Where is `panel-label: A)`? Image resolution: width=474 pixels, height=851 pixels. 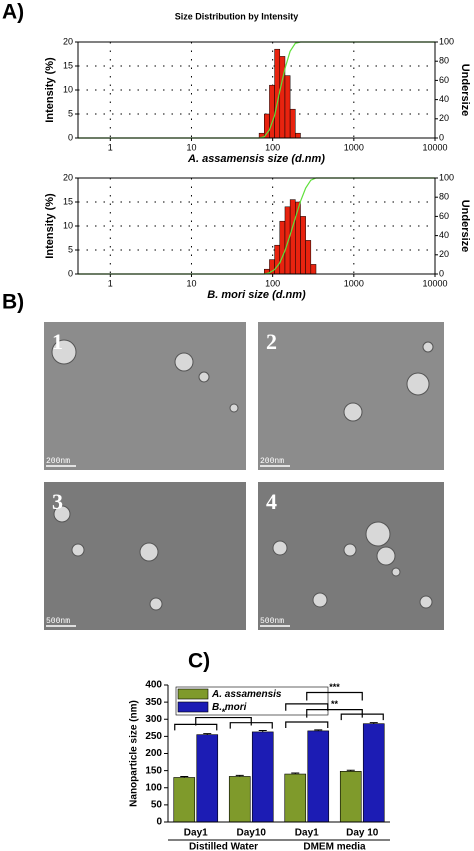
panel-label: A) is located at coordinates (13, 12).